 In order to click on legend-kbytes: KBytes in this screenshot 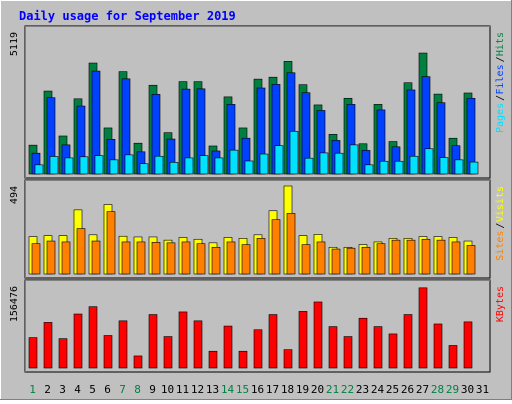, I will do `click(500, 304)`.